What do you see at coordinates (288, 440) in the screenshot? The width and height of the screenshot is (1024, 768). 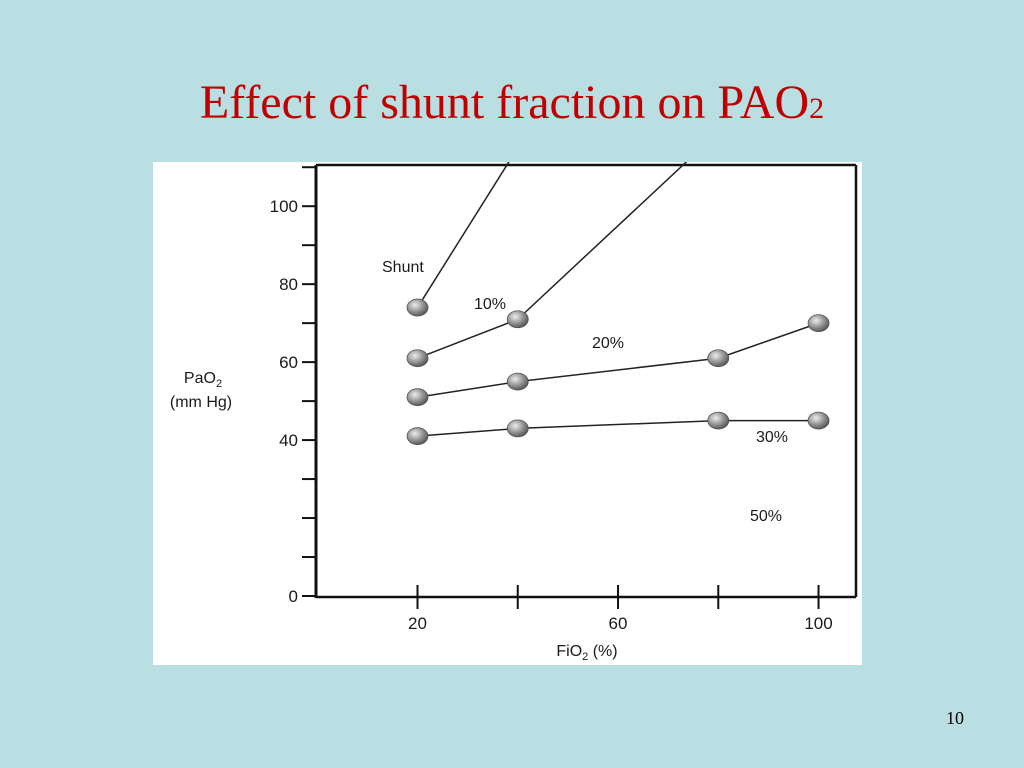 I see `y-tick-label: 40` at bounding box center [288, 440].